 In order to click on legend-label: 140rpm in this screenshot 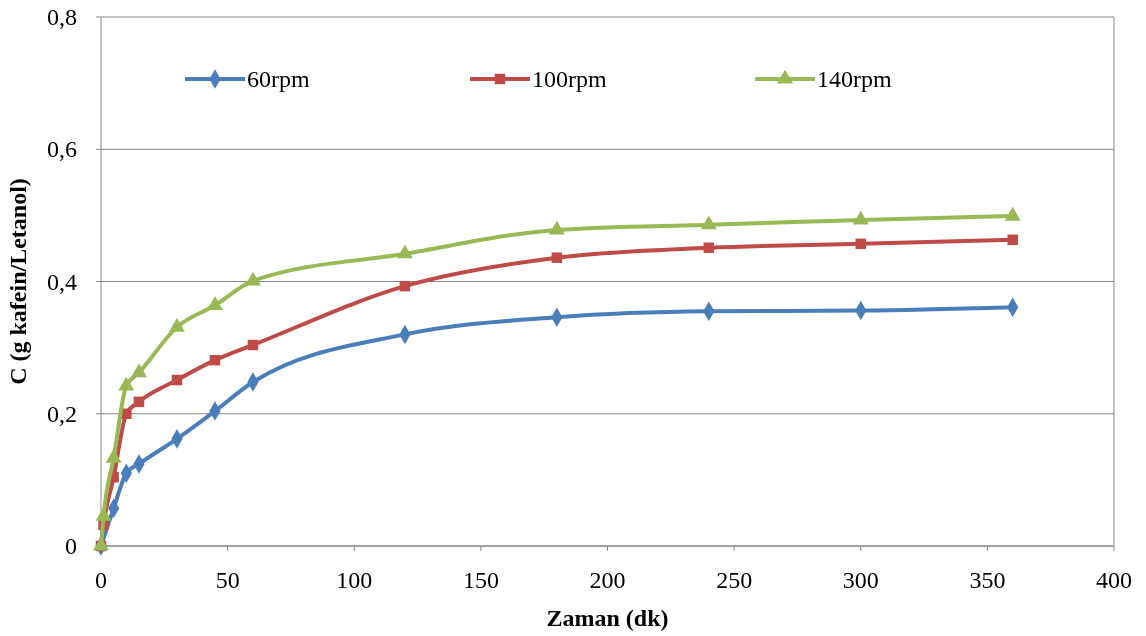, I will do `click(854, 79)`.